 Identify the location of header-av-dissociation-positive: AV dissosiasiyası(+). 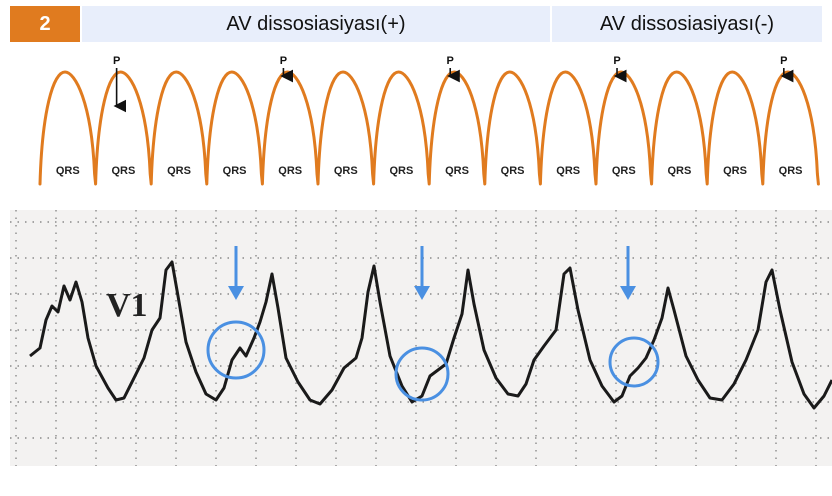
(316, 24).